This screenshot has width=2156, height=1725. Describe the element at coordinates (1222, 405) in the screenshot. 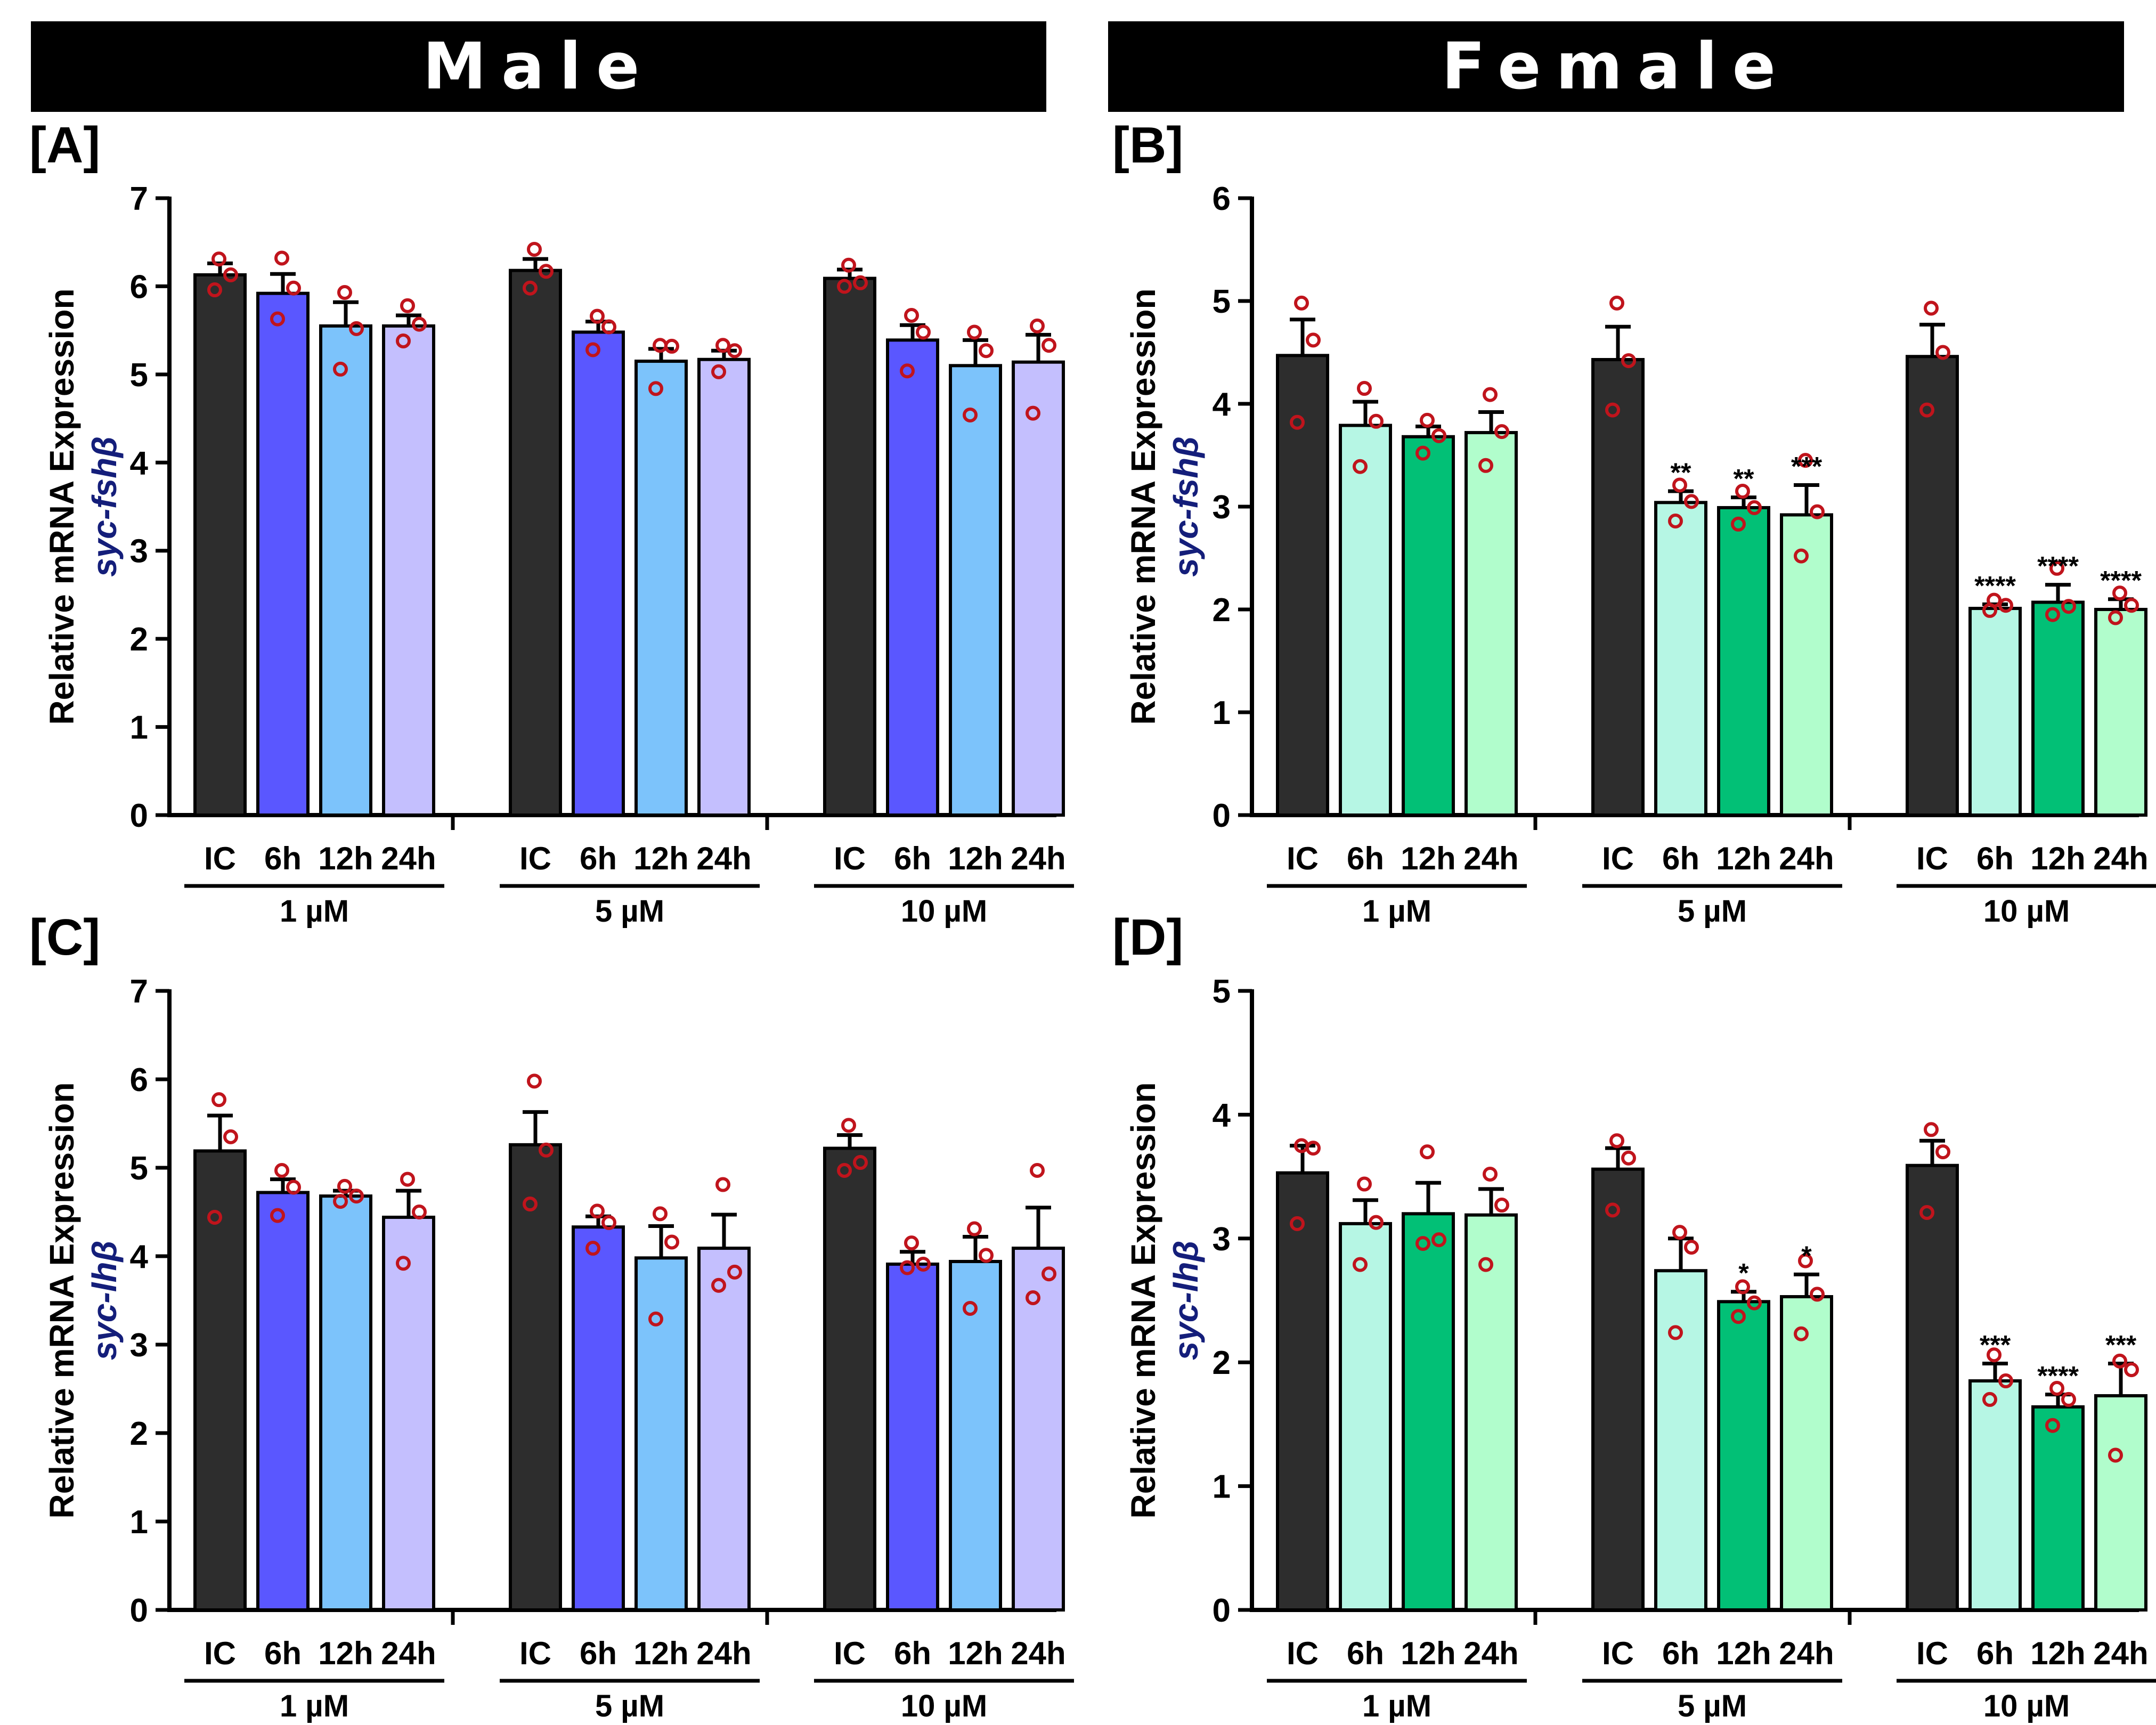

I see `y-tick-label: 4` at that location.